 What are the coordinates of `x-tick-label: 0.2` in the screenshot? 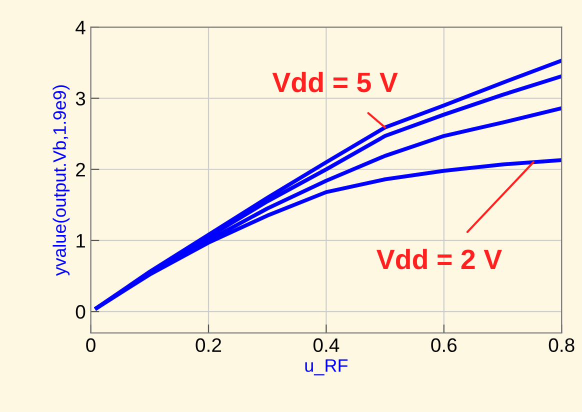 It's located at (209, 345).